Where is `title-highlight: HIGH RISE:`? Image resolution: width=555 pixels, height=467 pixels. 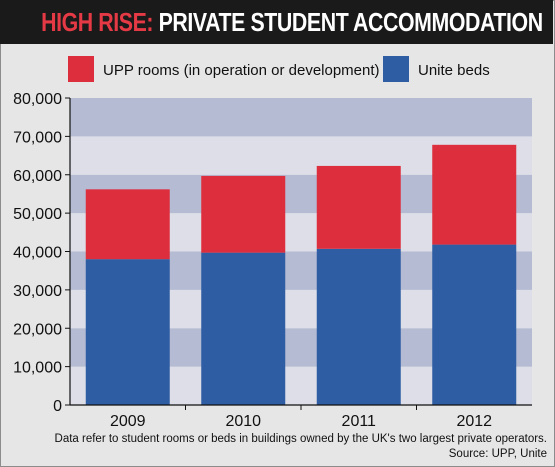 title-highlight: HIGH RISE: is located at coordinates (97, 22).